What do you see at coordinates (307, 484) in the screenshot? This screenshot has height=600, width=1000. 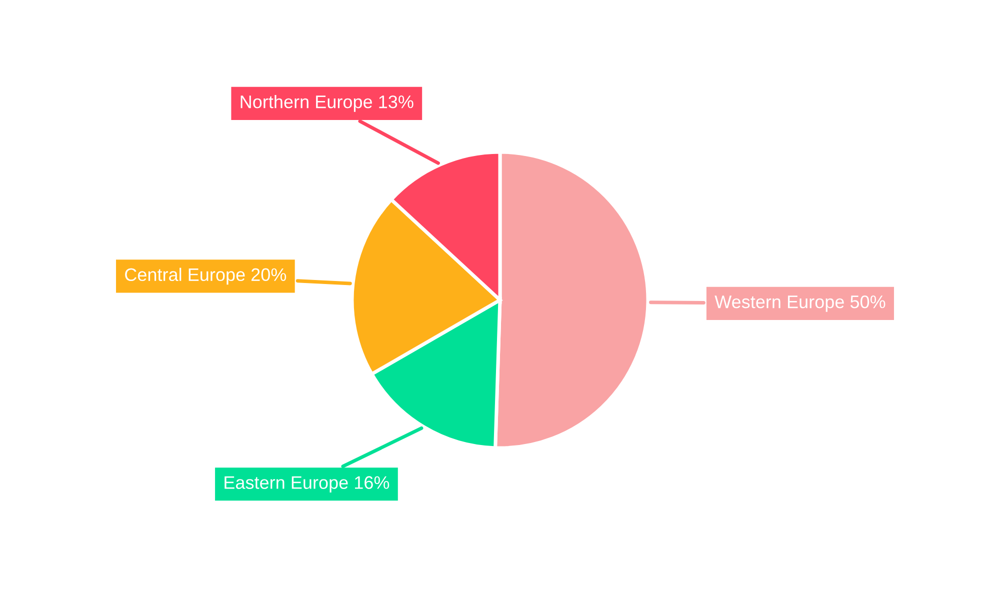 I see `slice-label: Eastern Europe 16%` at bounding box center [307, 484].